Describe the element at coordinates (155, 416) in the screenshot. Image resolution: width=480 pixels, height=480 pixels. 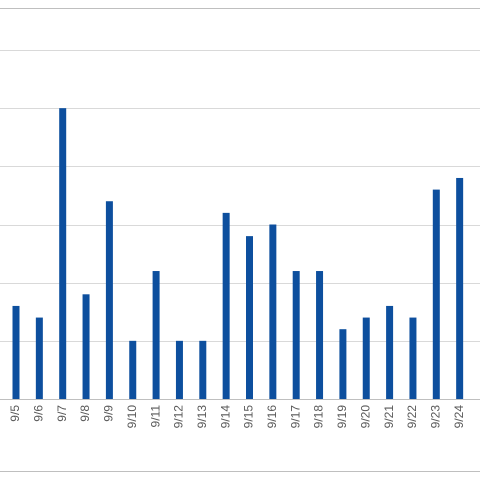
I see `x-tick-label: 9/11` at that location.